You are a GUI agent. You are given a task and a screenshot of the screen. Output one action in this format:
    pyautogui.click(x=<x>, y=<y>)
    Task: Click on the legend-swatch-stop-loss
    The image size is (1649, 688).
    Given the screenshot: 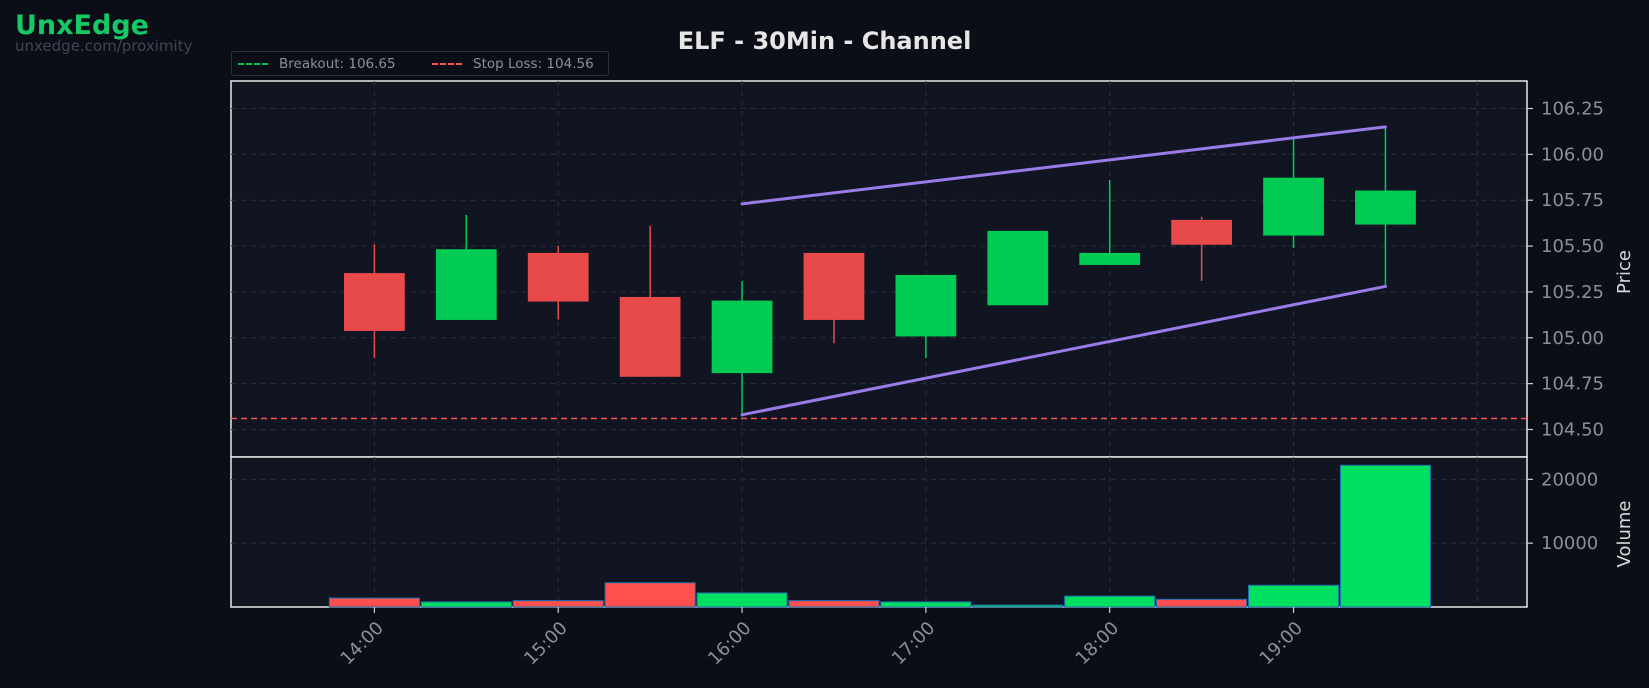 What is the action you would take?
    pyautogui.click(x=447, y=64)
    